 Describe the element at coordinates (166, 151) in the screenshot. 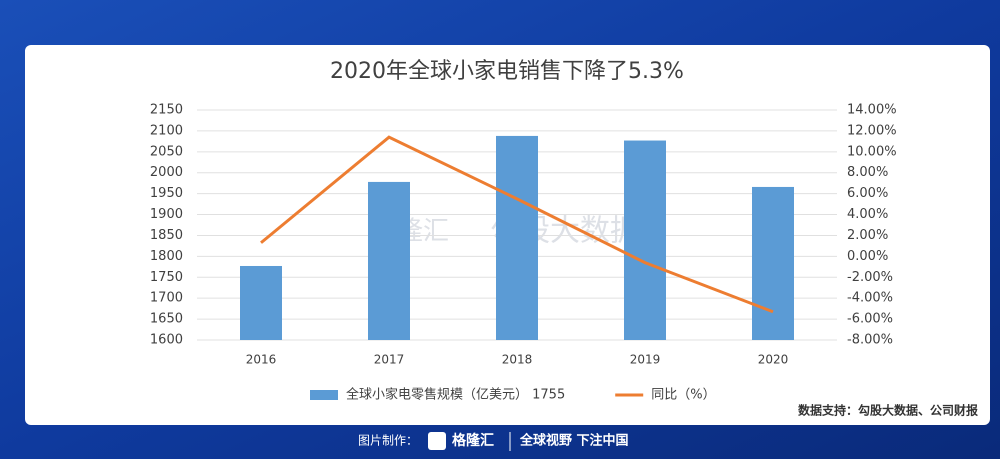

I see `y-tick-label: 2050` at that location.